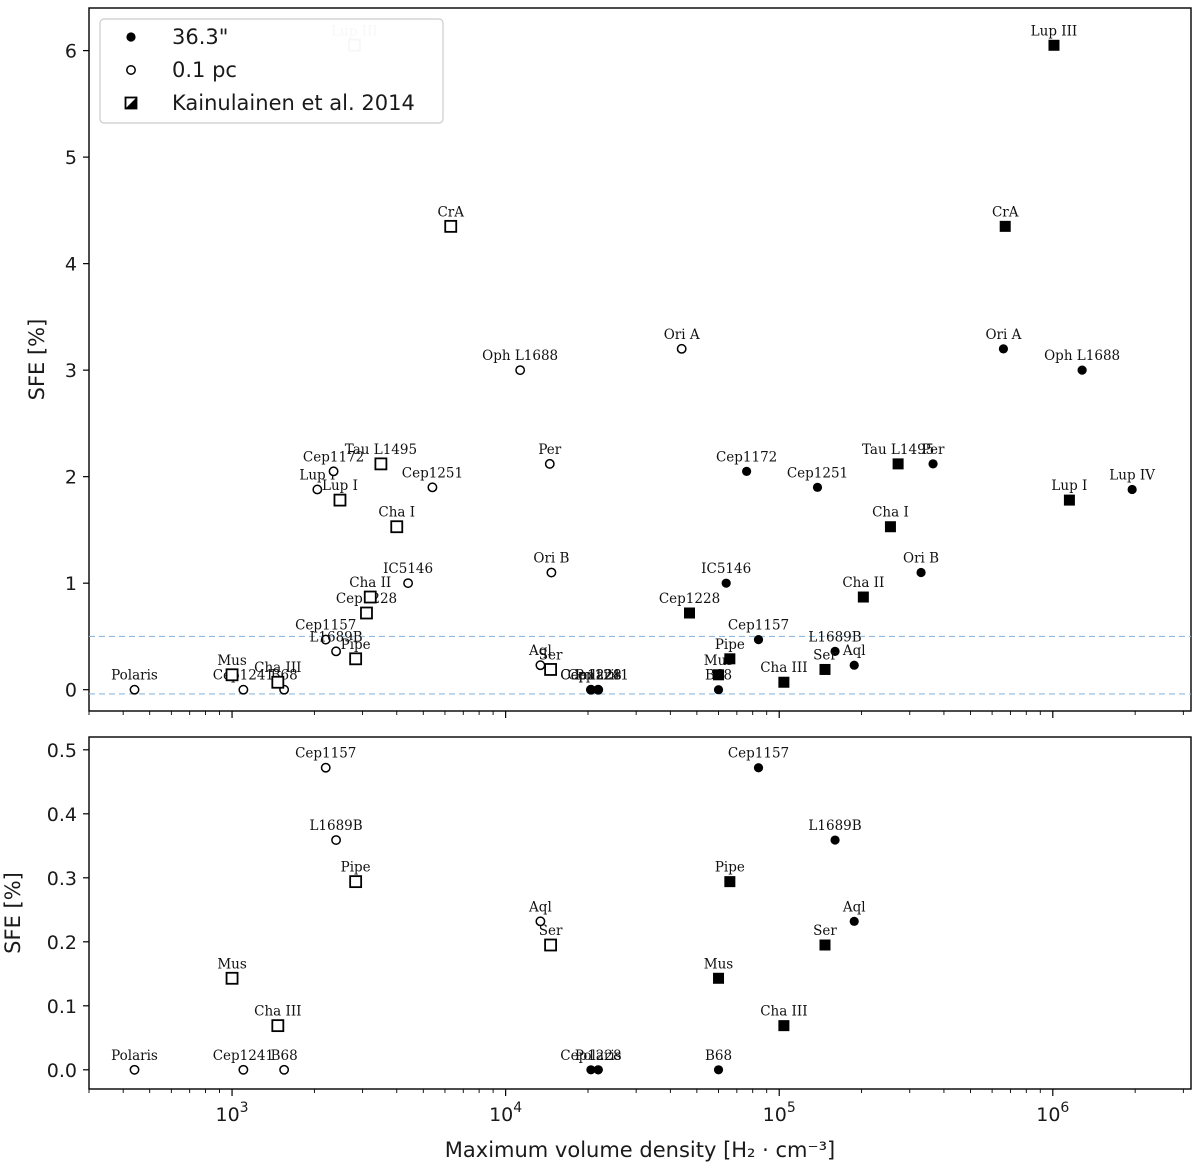 This screenshot has height=1168, width=1200. Describe the element at coordinates (640, 1150) in the screenshot. I see `x-axis-title: Maximum volume density [H₂ · cm⁻³]` at that location.